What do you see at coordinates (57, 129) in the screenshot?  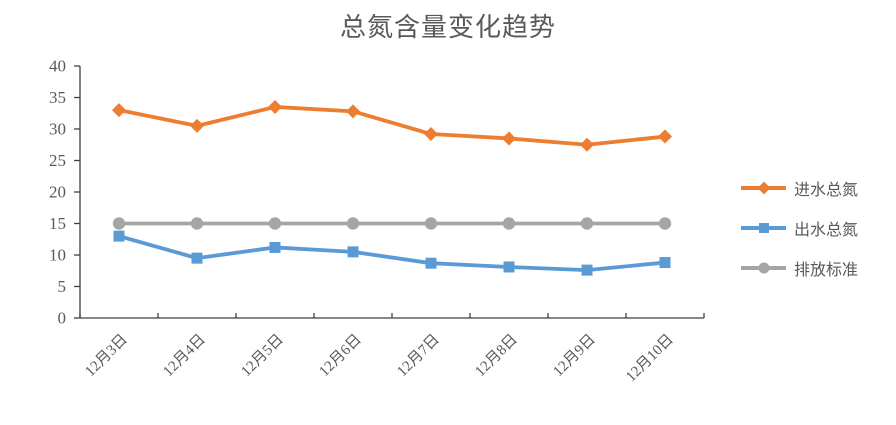 I see `y-tick-label: 30` at bounding box center [57, 129].